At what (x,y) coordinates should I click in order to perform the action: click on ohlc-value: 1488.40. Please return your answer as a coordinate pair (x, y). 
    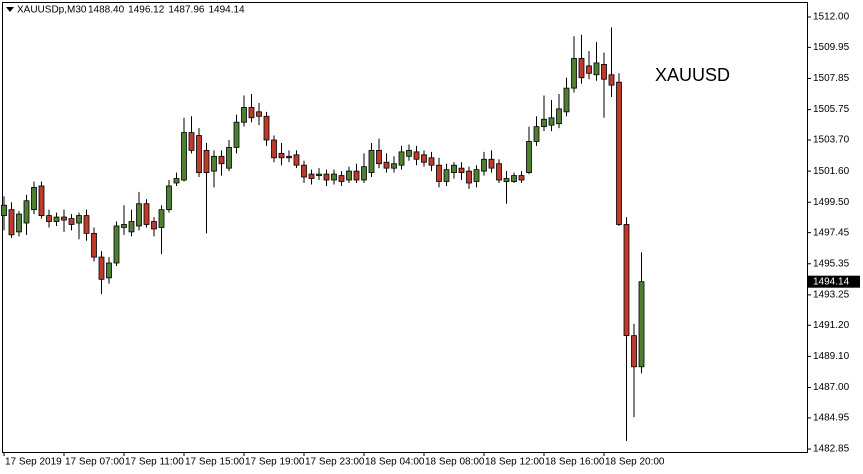
    Looking at the image, I should click on (106, 10).